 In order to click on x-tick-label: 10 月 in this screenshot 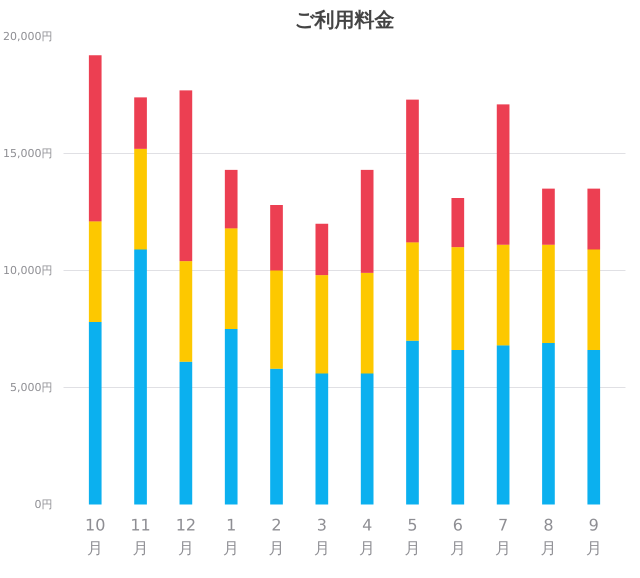, I will do `click(95, 537)`.